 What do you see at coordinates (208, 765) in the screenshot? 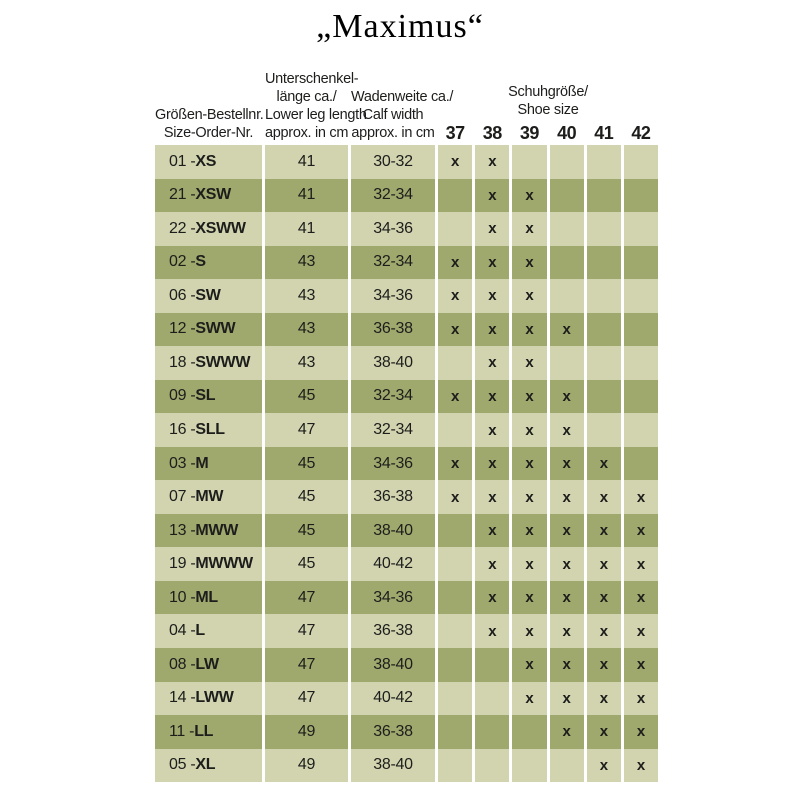
I see `cell-order-nr: 05 - XL` at bounding box center [208, 765].